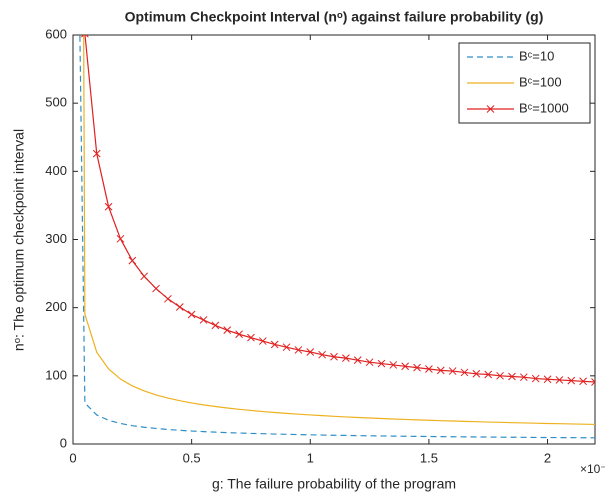 This screenshot has width=605, height=503. Describe the element at coordinates (547, 457) in the screenshot. I see `x-tick-label: 2` at that location.